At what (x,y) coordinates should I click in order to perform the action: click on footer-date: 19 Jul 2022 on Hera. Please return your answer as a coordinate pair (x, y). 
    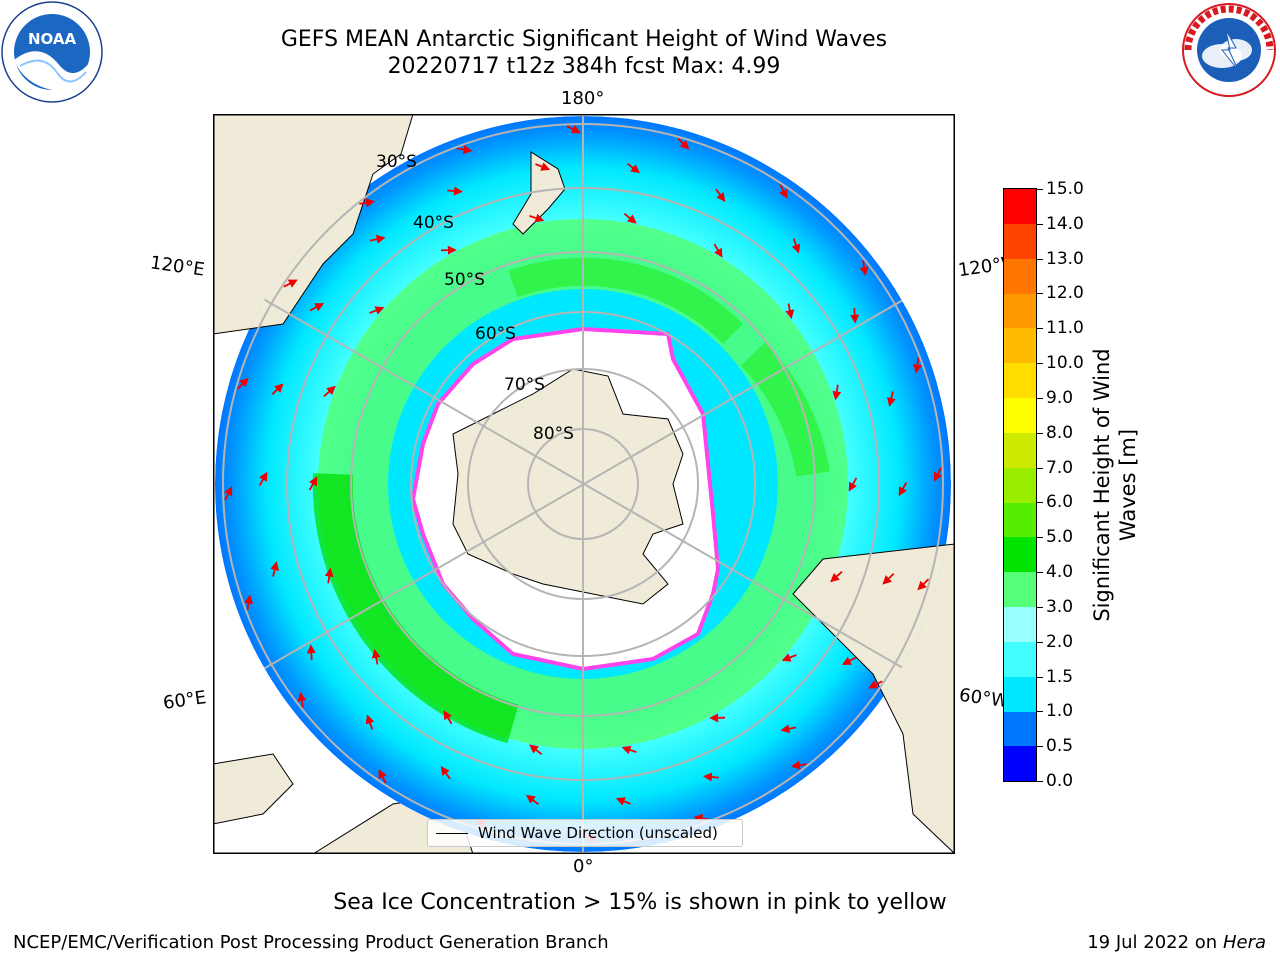
    Looking at the image, I should click on (1176, 942).